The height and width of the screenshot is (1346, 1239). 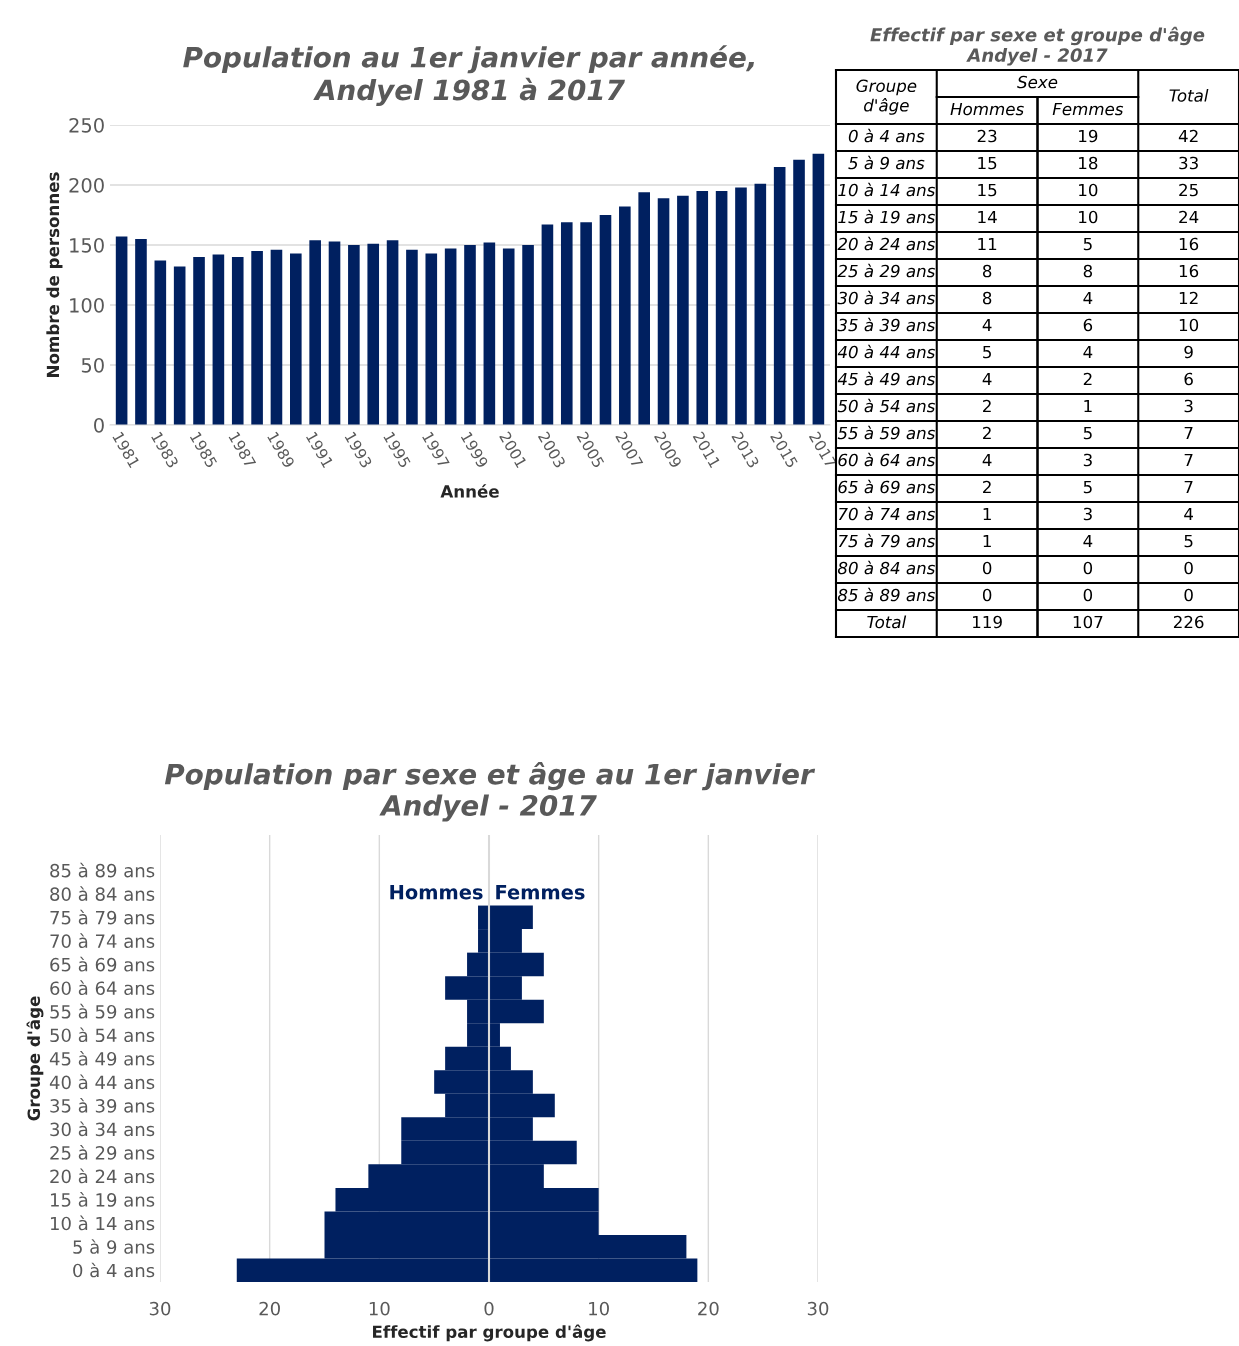 What do you see at coordinates (540, 892) in the screenshot?
I see `series-label: Femmes` at bounding box center [540, 892].